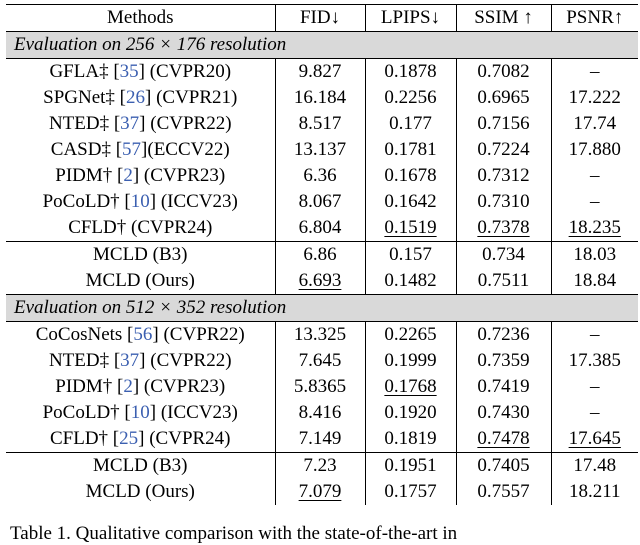 This screenshot has height=545, width=640. I want to click on cell-value: 5.8365, so click(320, 386).